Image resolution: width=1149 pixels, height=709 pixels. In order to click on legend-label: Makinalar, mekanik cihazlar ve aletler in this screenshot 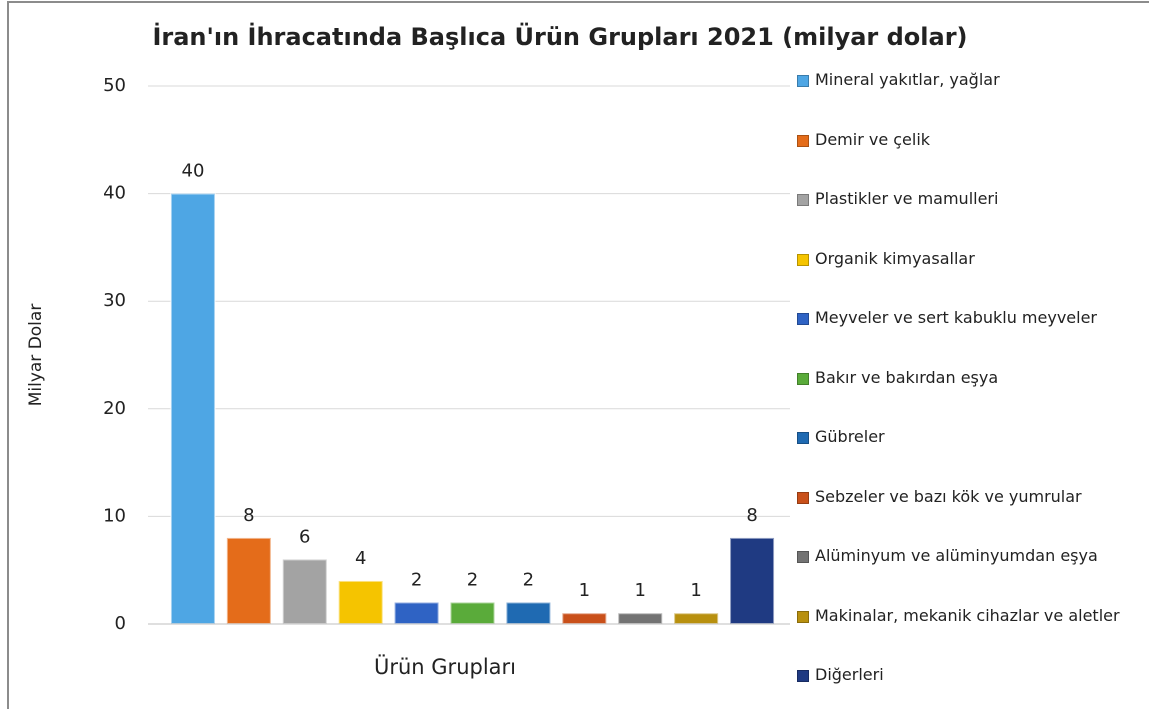, I will do `click(967, 615)`.